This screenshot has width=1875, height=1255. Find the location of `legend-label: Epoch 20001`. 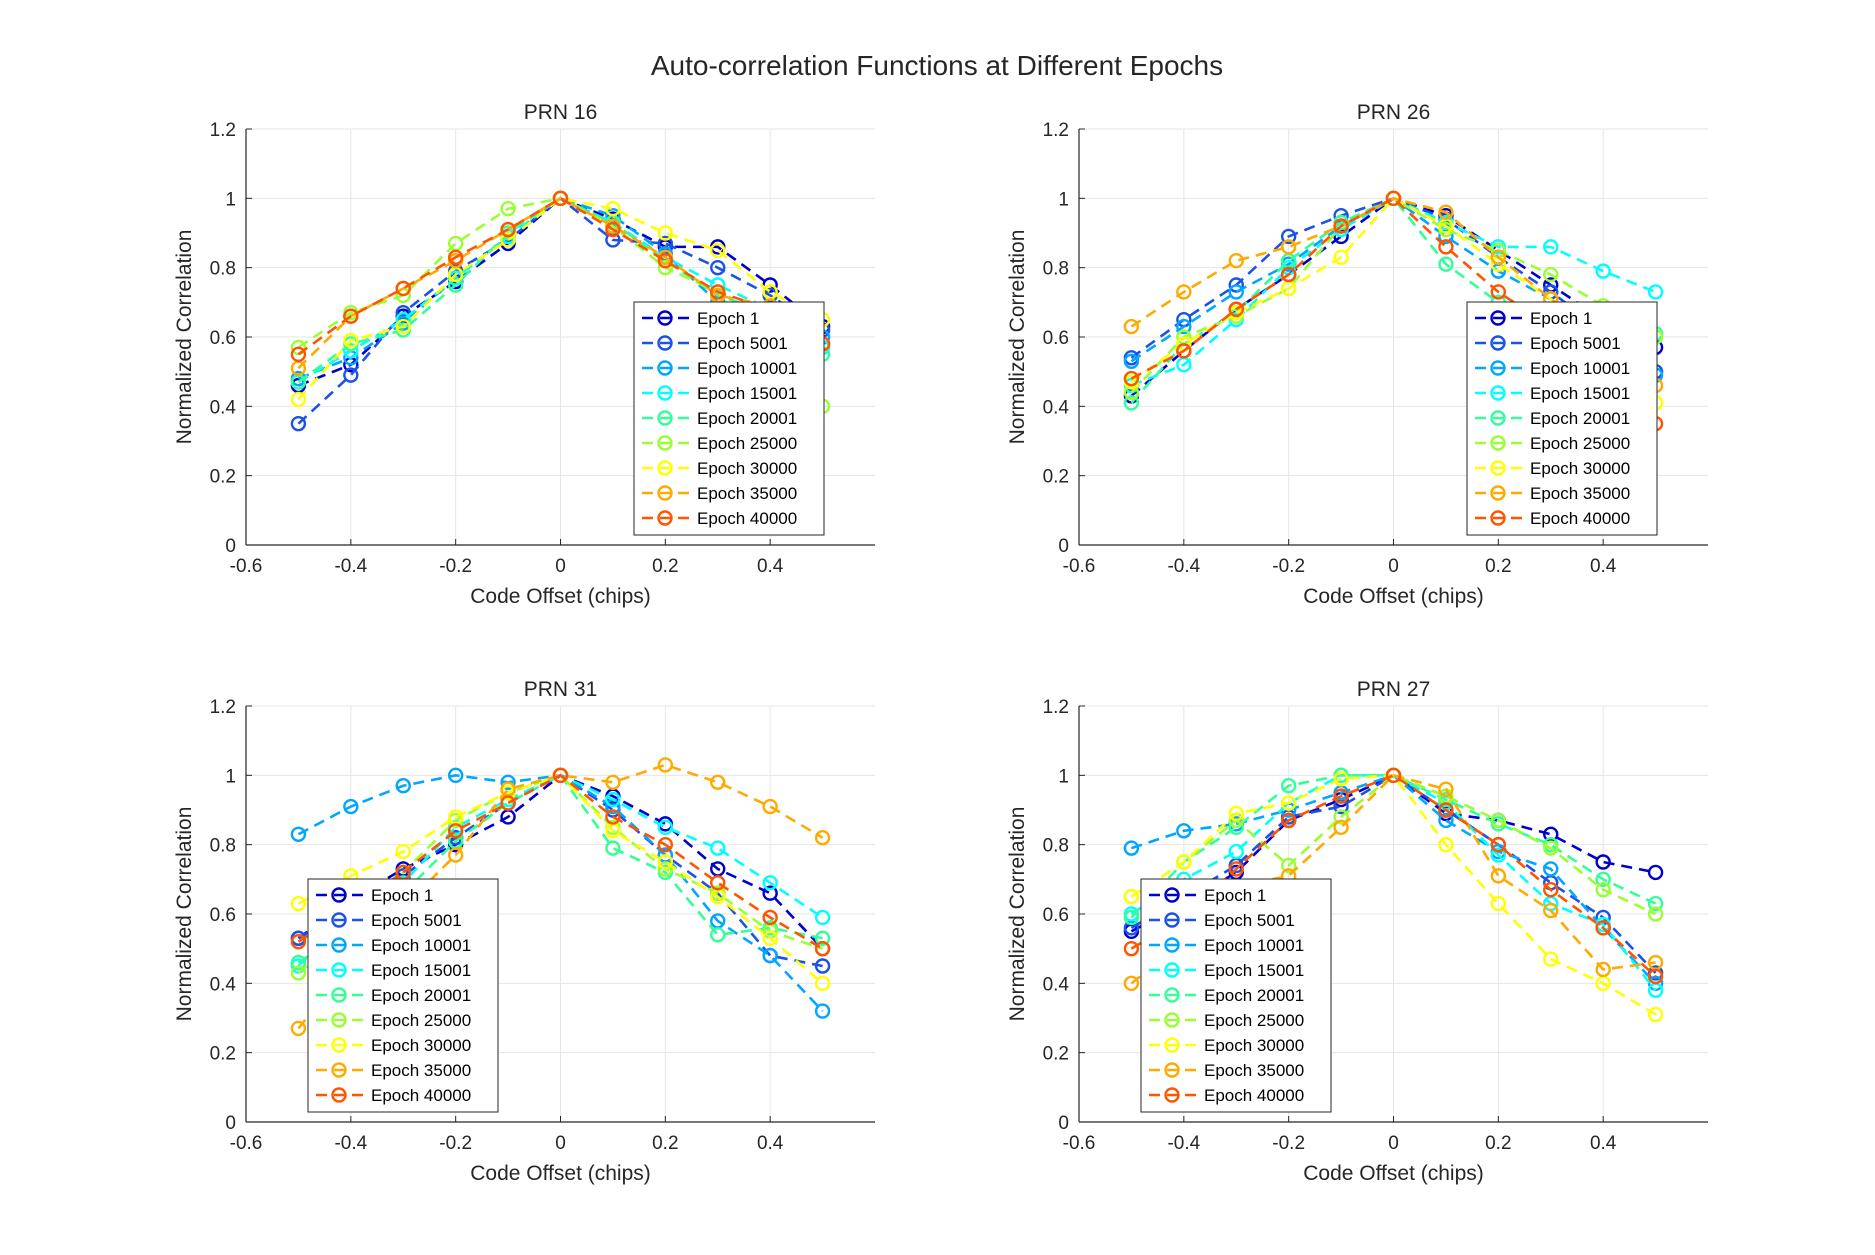

legend-label: Epoch 20001 is located at coordinates (747, 418).